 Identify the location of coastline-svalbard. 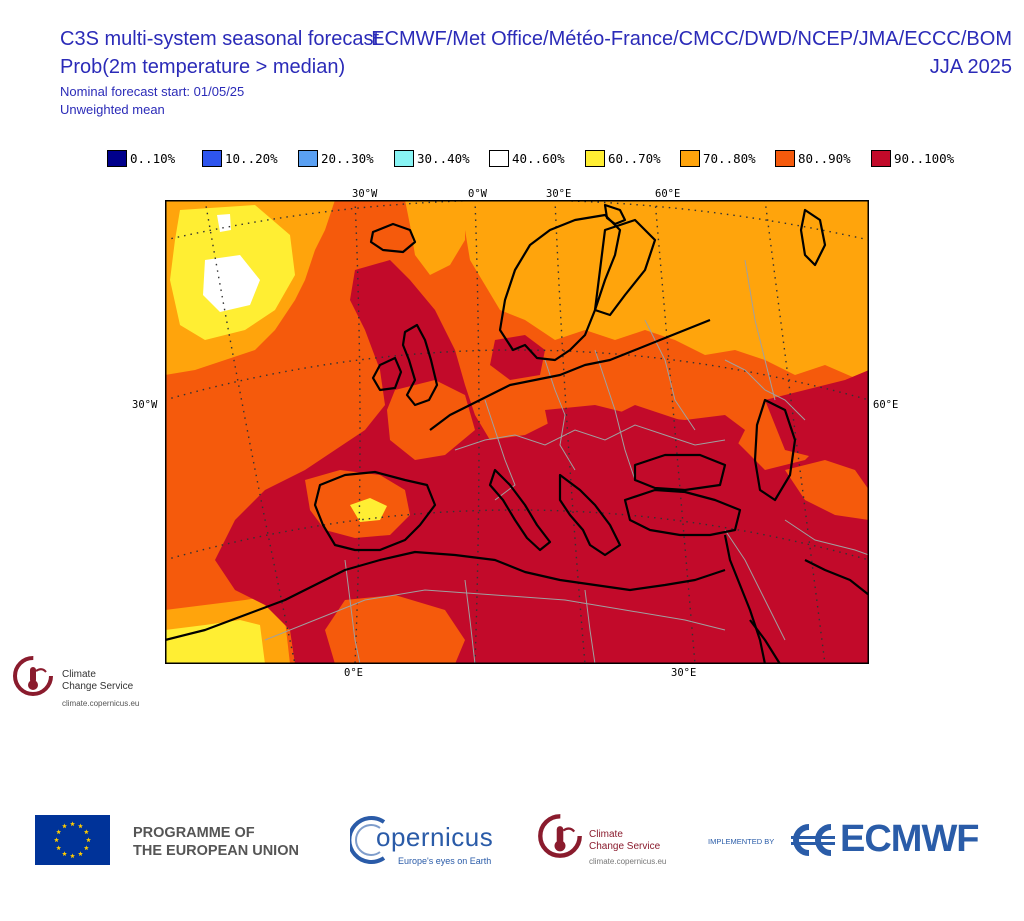
(615, 214).